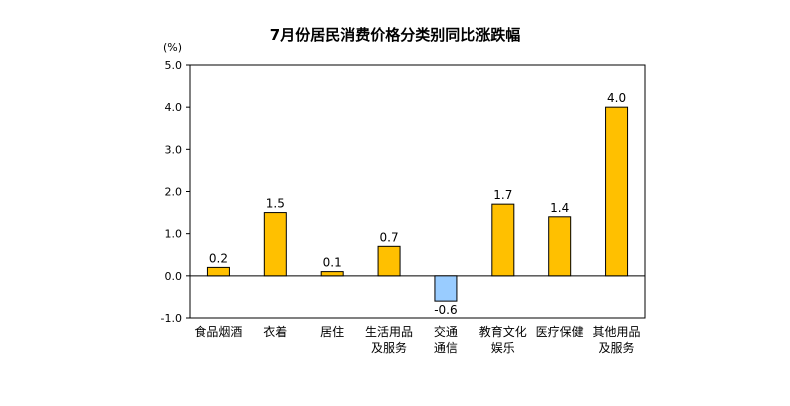  I want to click on data-label: 0.2, so click(218, 258).